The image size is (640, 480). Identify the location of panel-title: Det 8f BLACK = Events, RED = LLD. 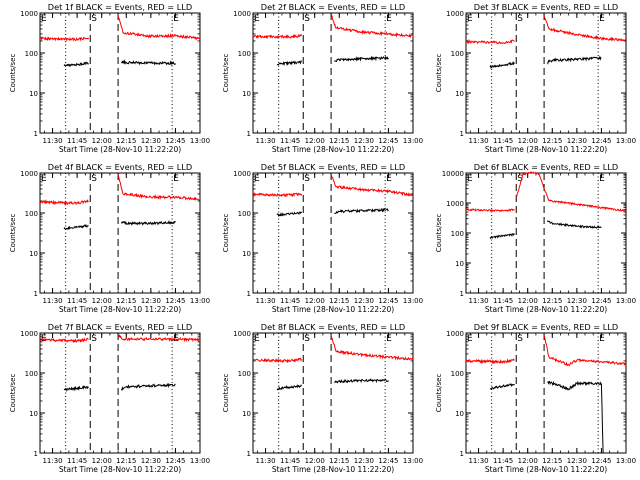
(333, 327).